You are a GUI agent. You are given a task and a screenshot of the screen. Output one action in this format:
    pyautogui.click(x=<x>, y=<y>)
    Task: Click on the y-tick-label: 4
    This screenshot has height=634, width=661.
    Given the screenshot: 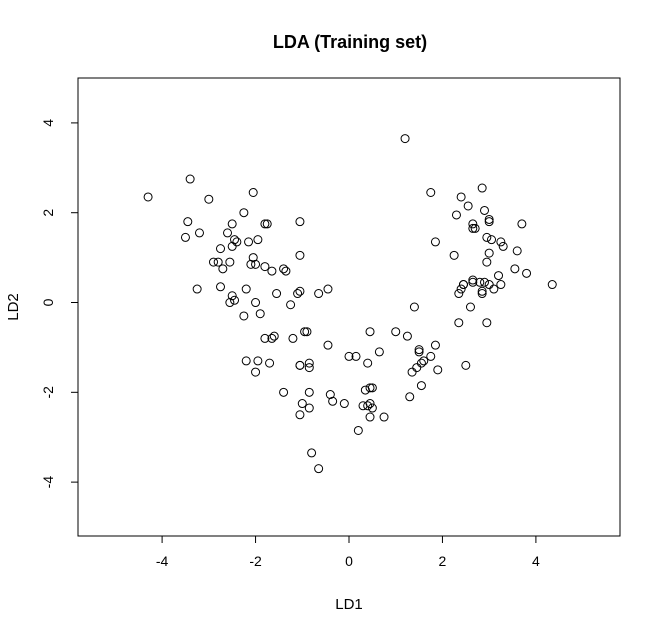 What is the action you would take?
    pyautogui.click(x=48, y=123)
    